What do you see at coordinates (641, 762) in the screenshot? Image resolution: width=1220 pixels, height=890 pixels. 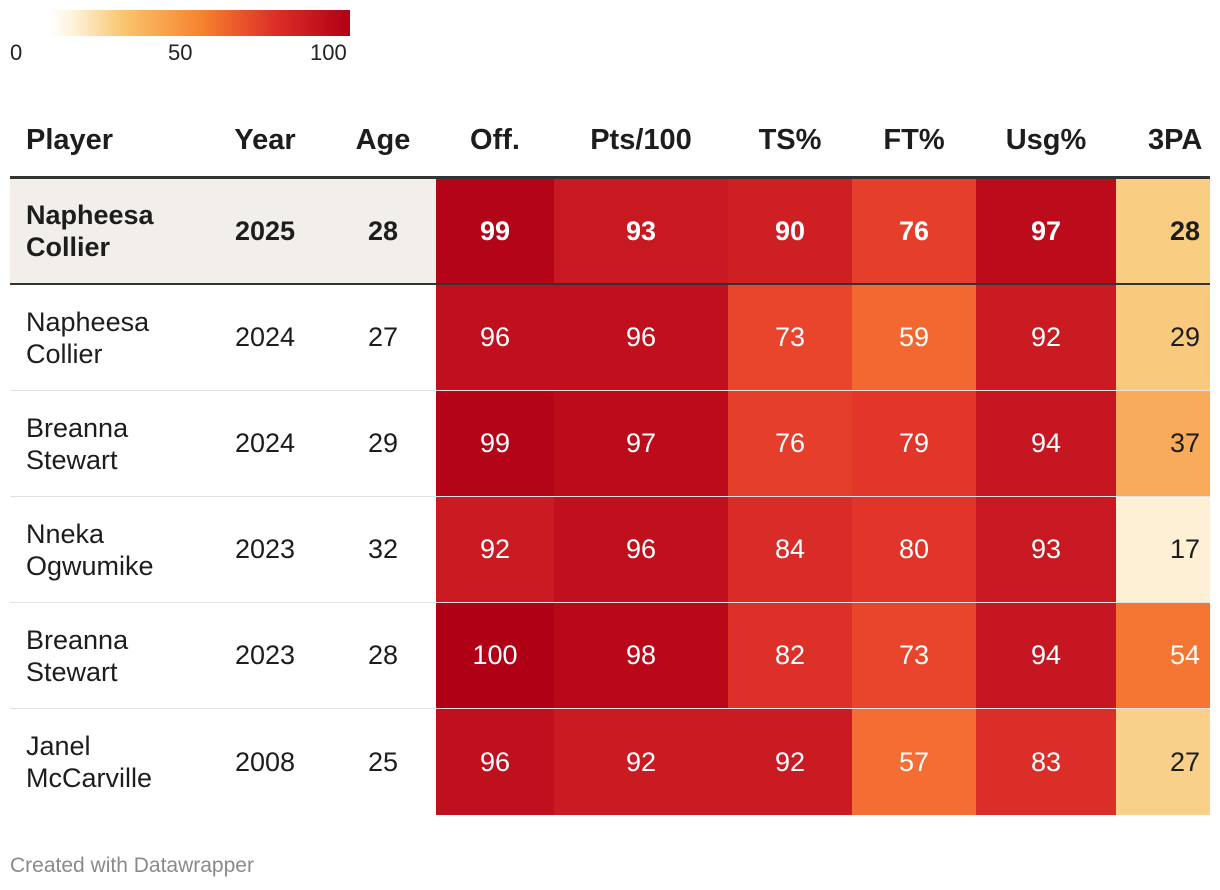 I see `cell-pts-100: 92` at bounding box center [641, 762].